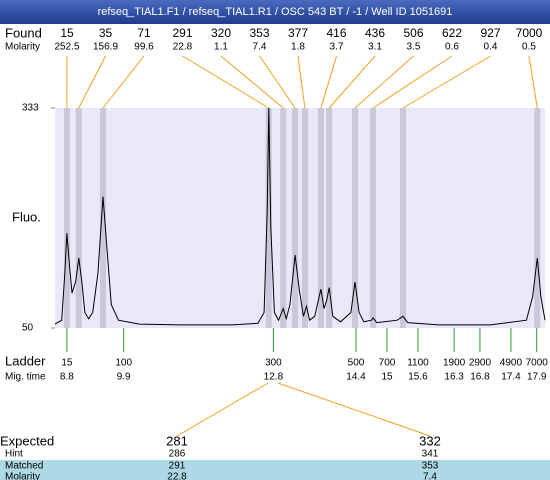  What do you see at coordinates (387, 363) in the screenshot?
I see `ladder-size: 700` at bounding box center [387, 363].